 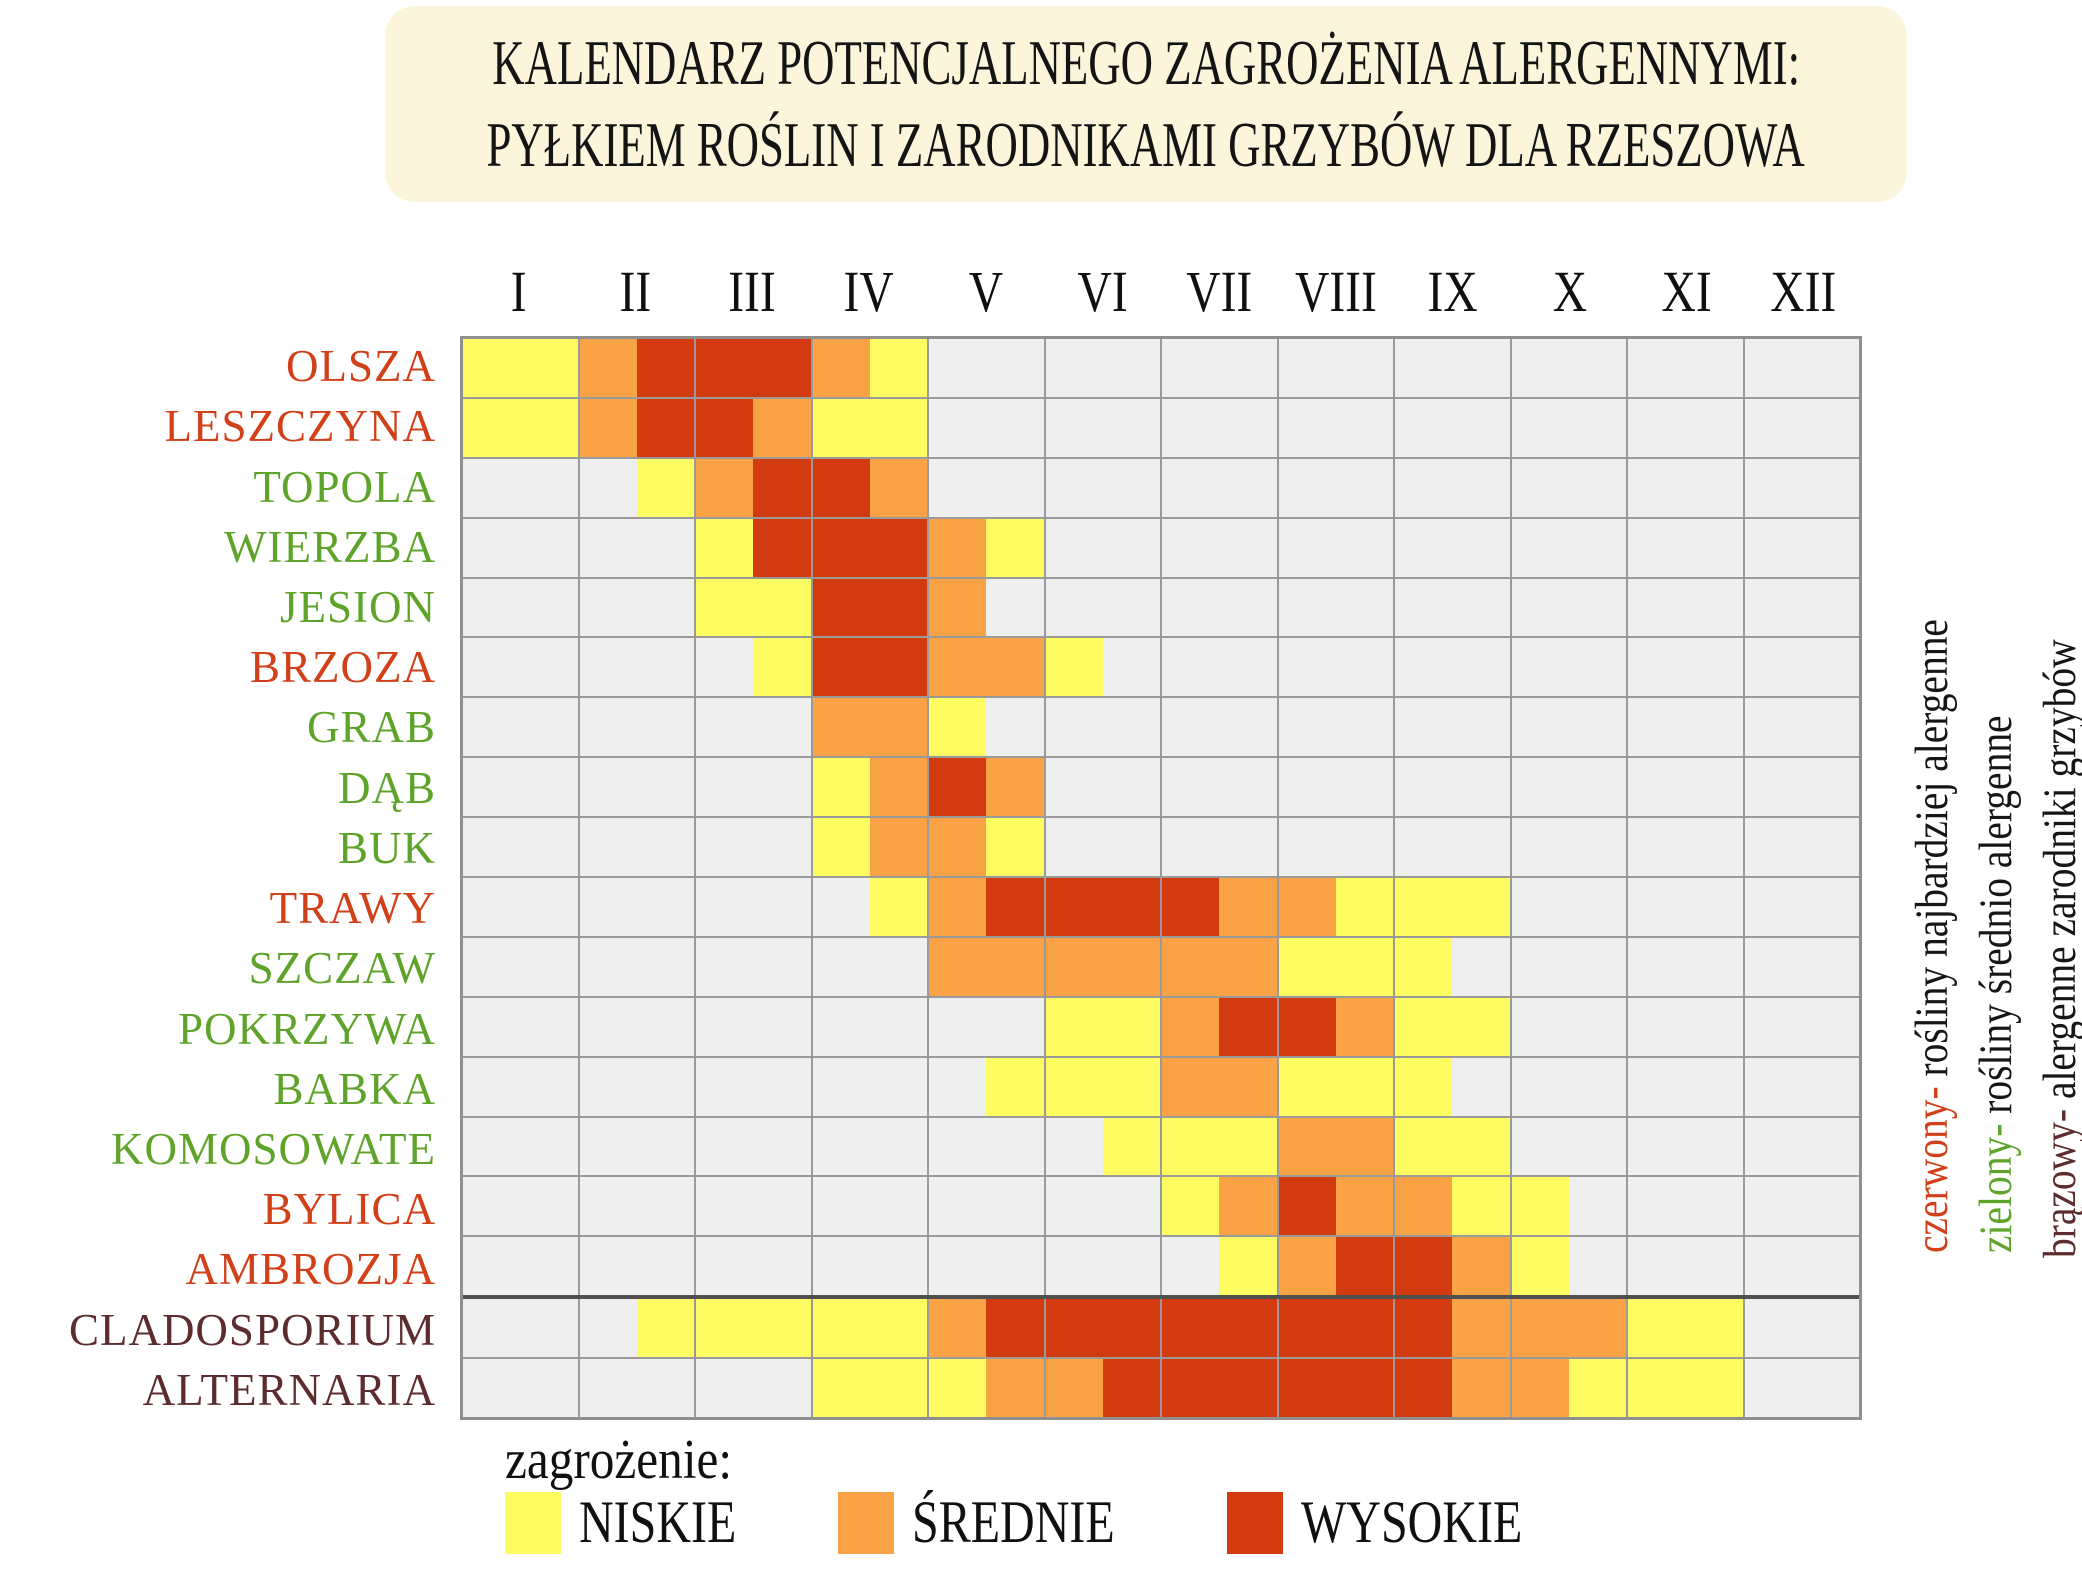 I want to click on cell-topola-III.1, so click(x=725, y=487).